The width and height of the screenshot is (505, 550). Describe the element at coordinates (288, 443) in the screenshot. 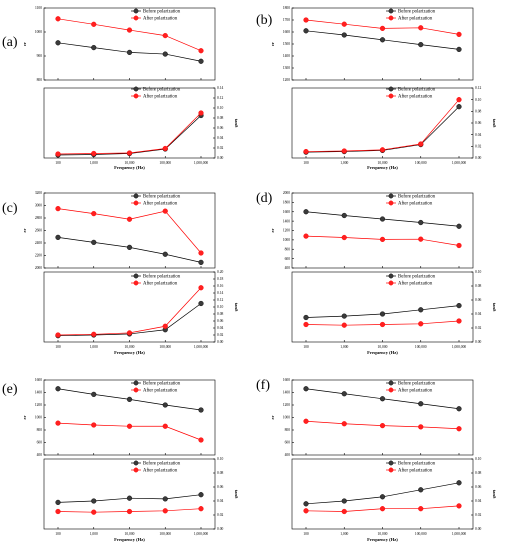

I see `y-tick-label: 600` at that location.